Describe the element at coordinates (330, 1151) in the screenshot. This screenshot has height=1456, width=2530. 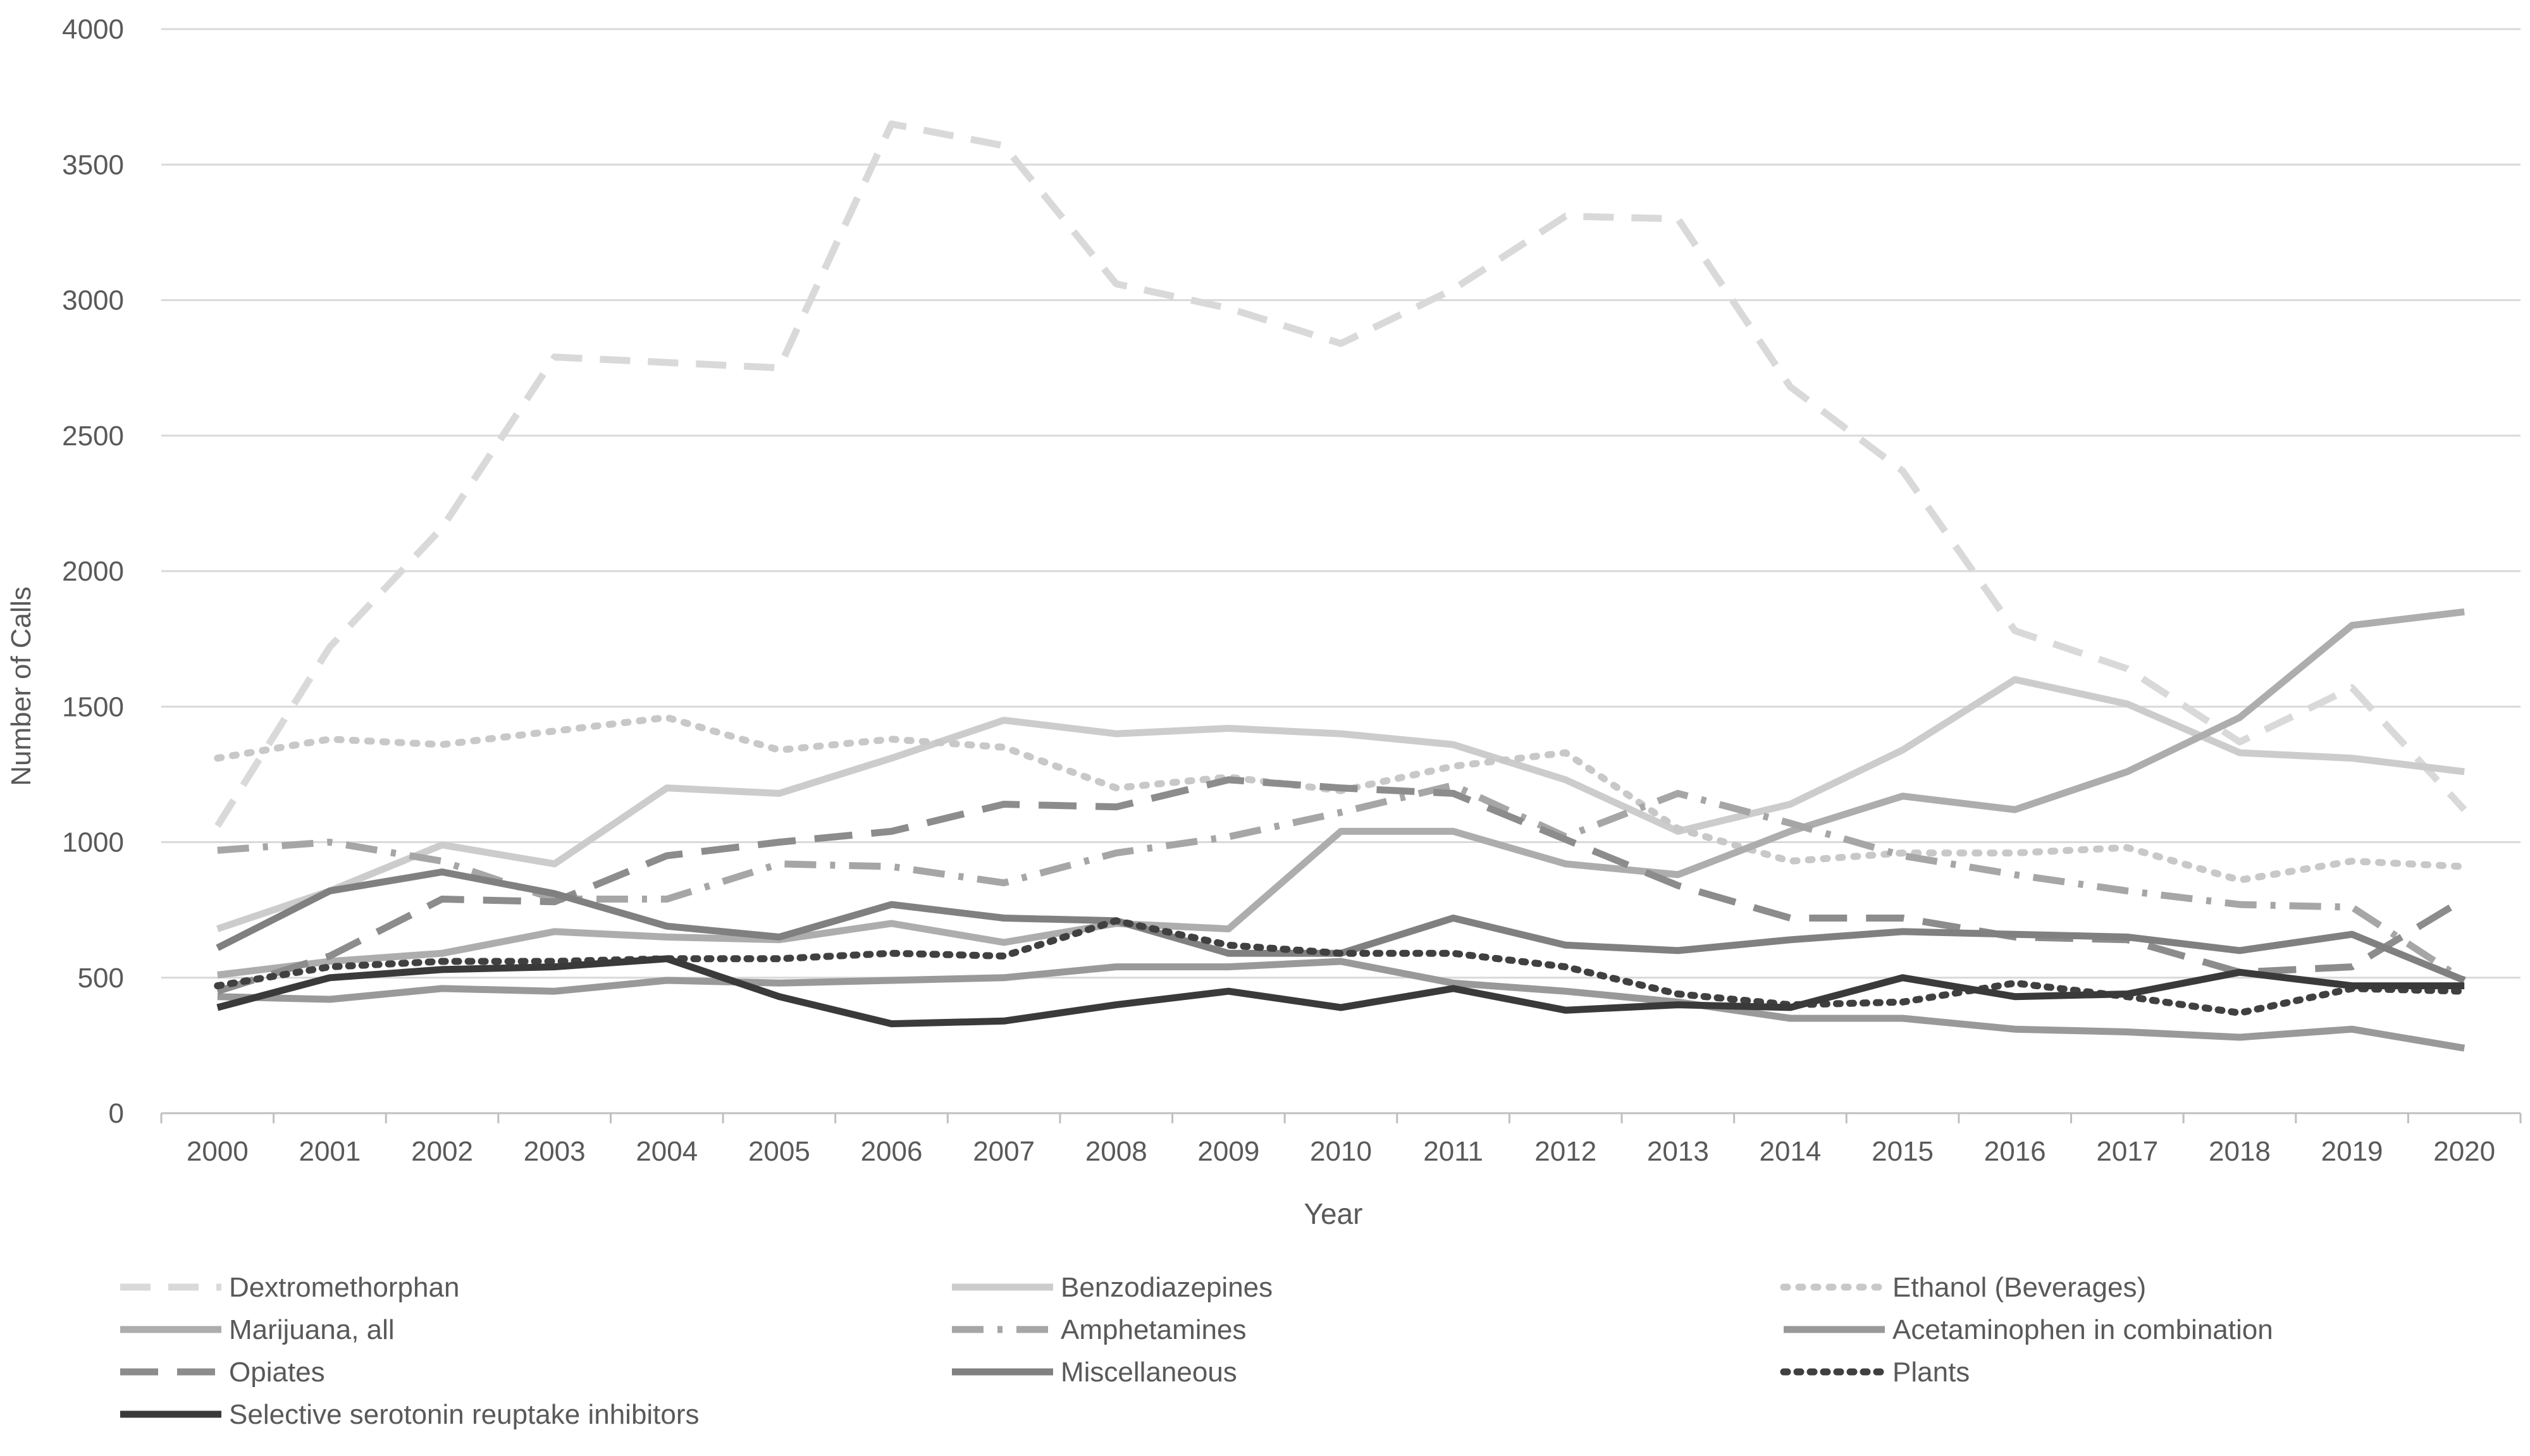
I see `x-tick-label: 2001` at that location.